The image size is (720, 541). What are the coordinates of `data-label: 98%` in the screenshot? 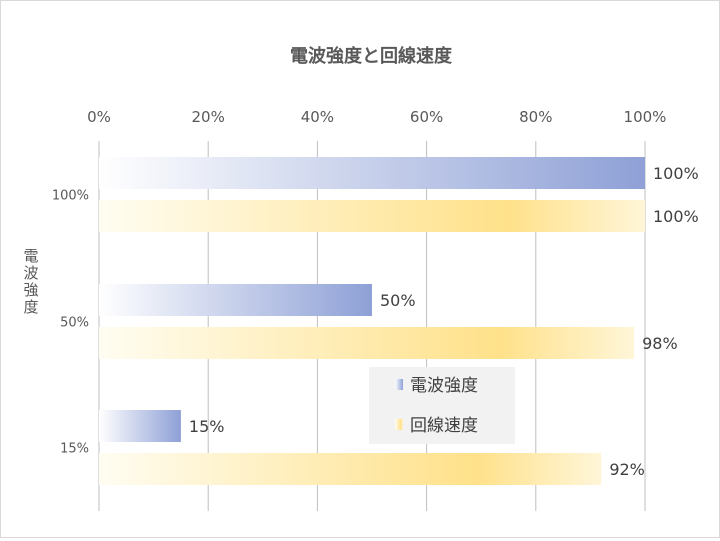 It's located at (660, 343).